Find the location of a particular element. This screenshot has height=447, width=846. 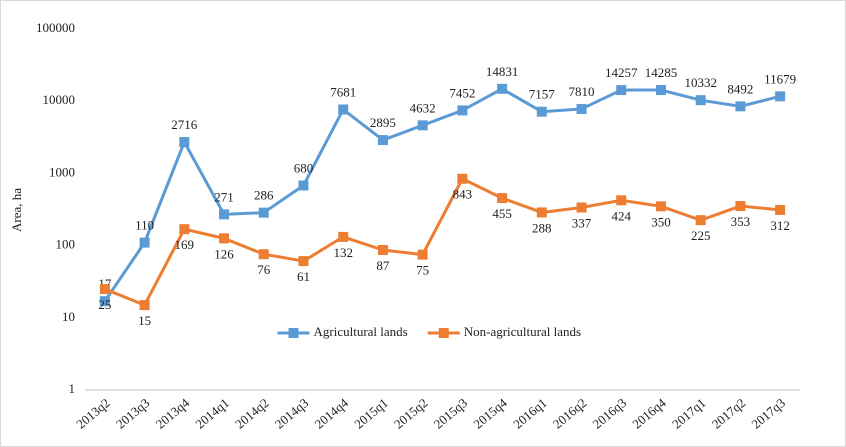

data-label: 337 is located at coordinates (582, 222).